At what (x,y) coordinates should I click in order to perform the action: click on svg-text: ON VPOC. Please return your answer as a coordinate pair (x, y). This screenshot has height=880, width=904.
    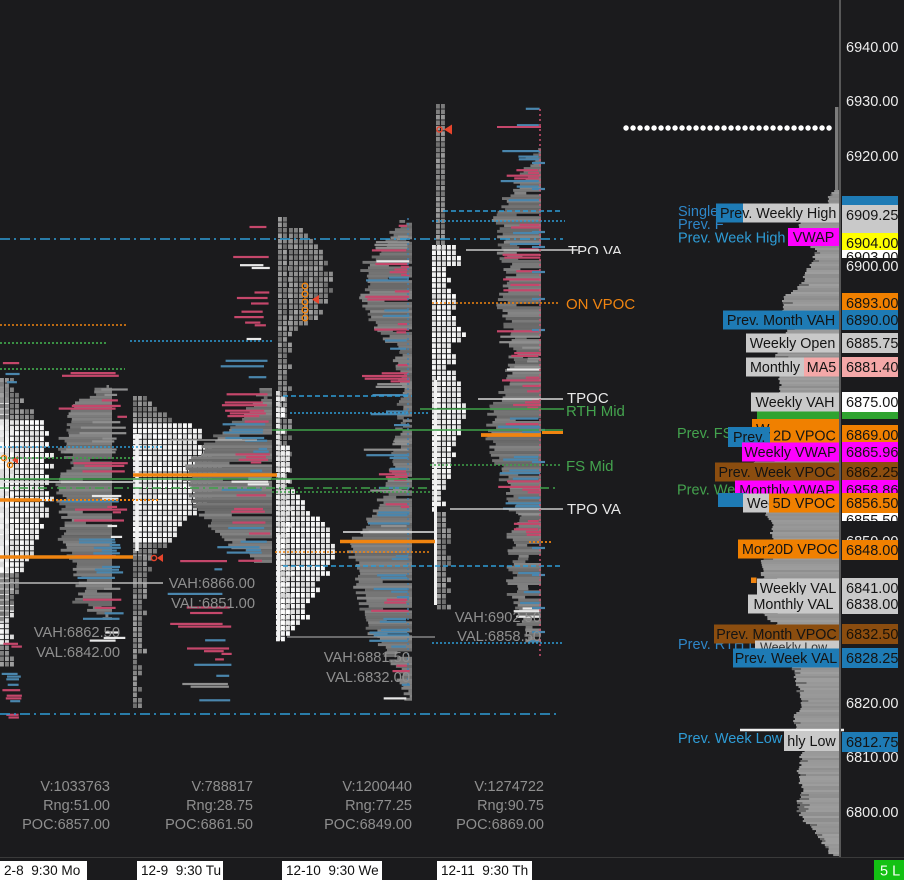
    Looking at the image, I should click on (600, 304).